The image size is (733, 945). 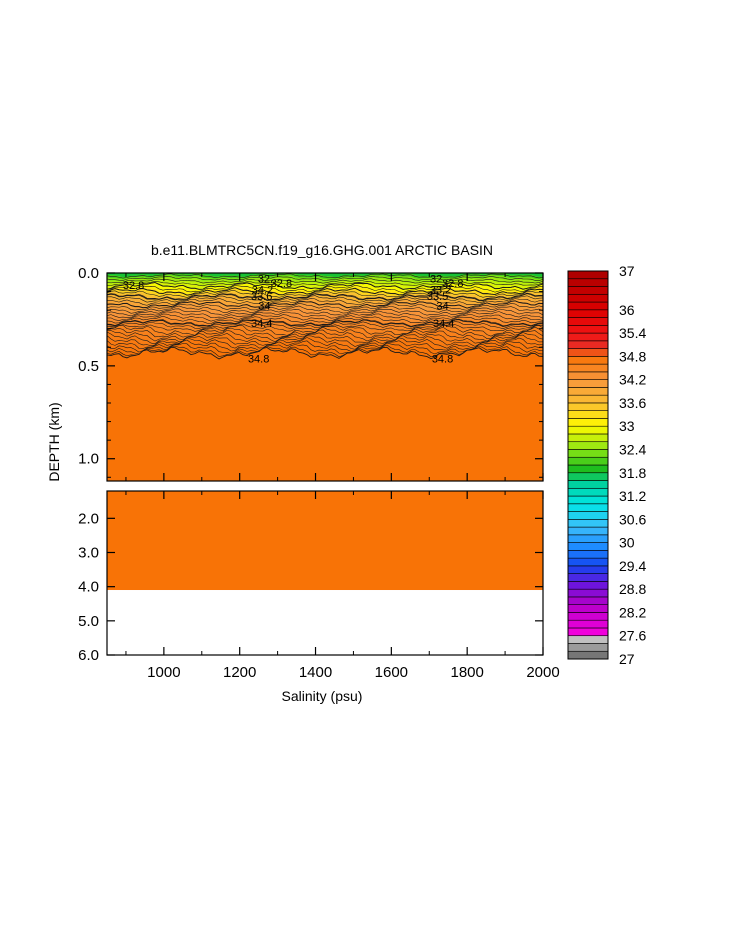 What do you see at coordinates (88, 587) in the screenshot?
I see `y-tick-label: 4.0` at bounding box center [88, 587].